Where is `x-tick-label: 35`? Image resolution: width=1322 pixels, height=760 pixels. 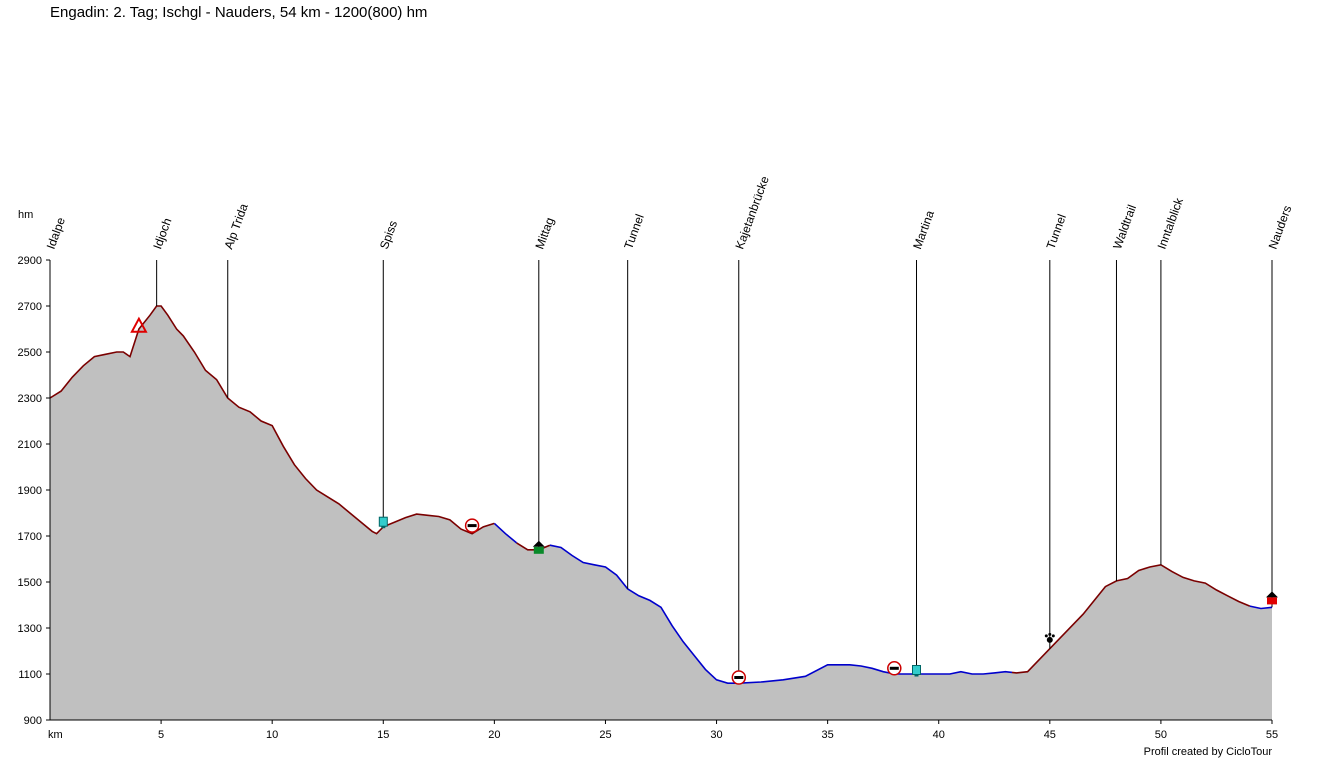 x-tick-label: 35 is located at coordinates (828, 735).